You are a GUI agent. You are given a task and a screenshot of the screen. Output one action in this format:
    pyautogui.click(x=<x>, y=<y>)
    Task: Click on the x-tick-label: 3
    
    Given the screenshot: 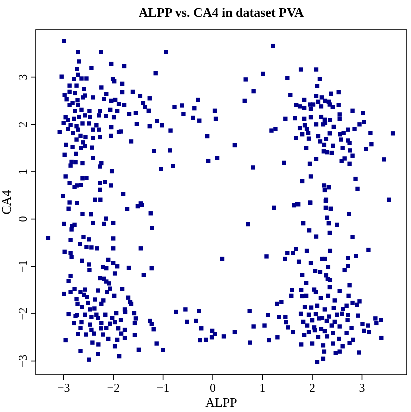 What is the action you would take?
    pyautogui.click(x=362, y=388)
    